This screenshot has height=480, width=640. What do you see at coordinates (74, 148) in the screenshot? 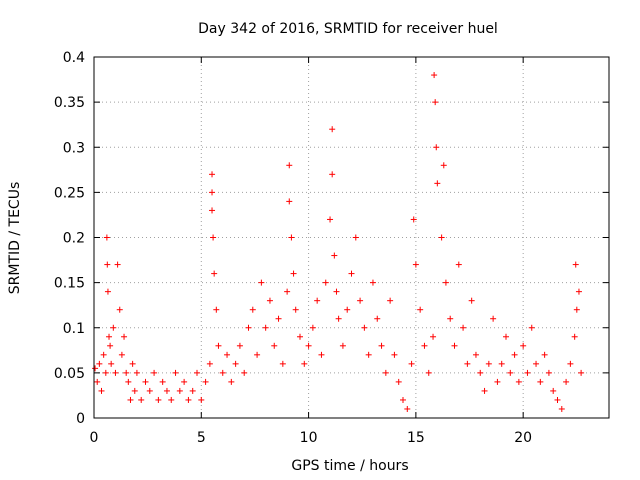
I see `y-tick-label: 0.3` at bounding box center [74, 148].